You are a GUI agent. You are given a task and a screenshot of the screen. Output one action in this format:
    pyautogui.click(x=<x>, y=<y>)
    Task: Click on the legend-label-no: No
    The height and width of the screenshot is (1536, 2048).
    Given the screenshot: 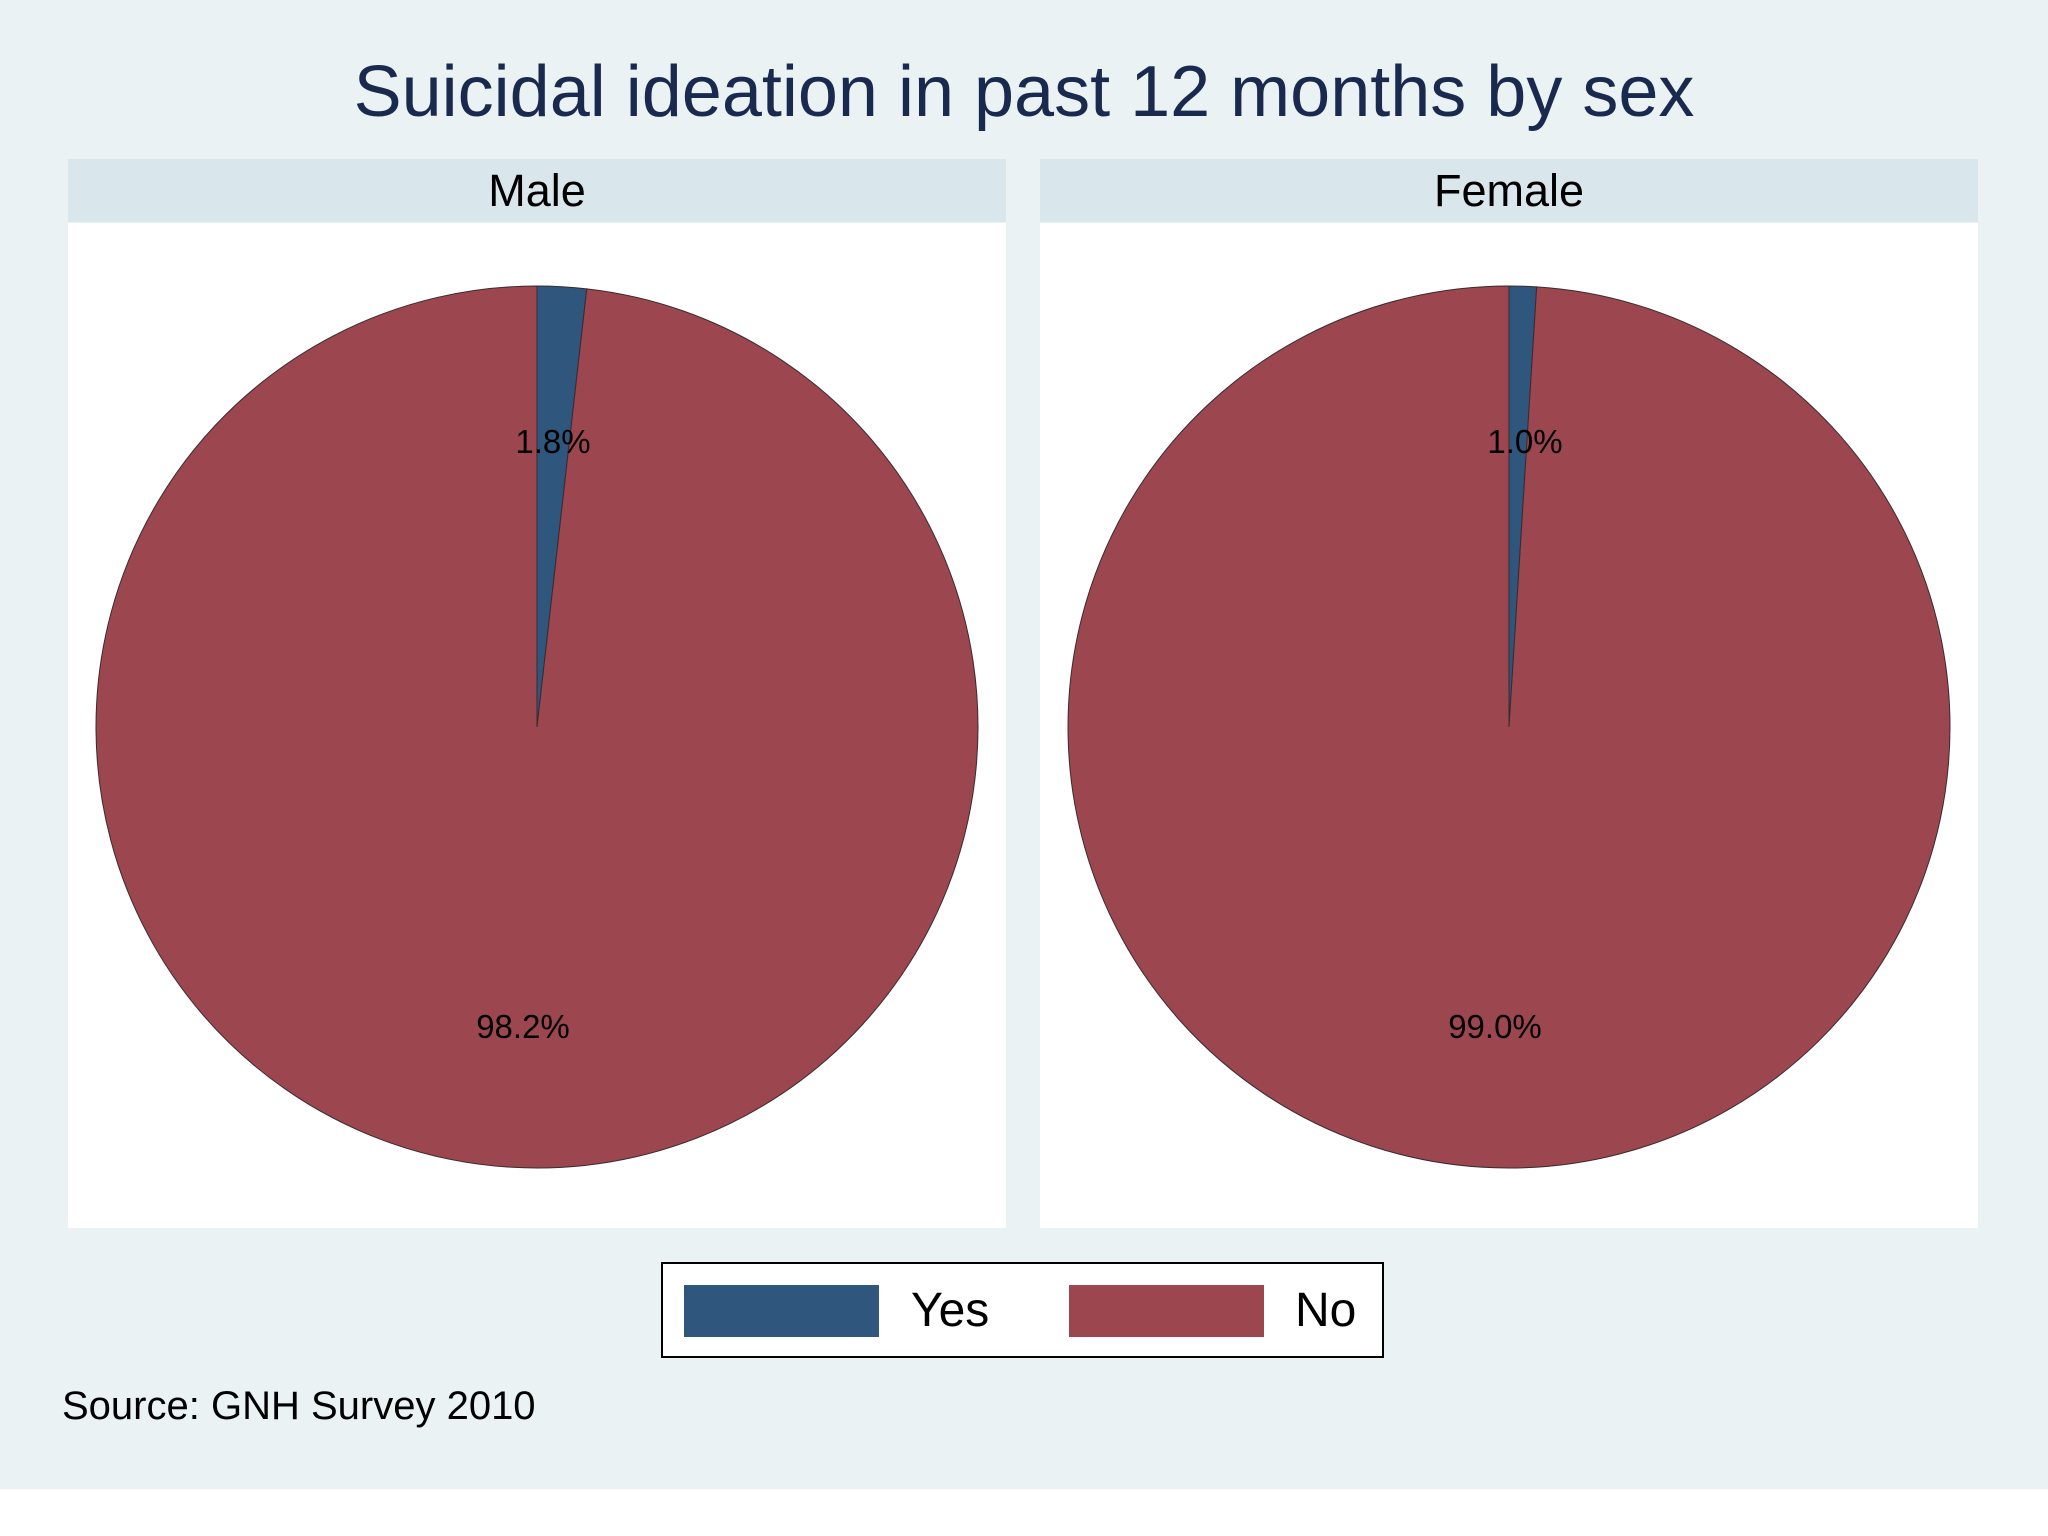 What is the action you would take?
    pyautogui.click(x=1326, y=1310)
    